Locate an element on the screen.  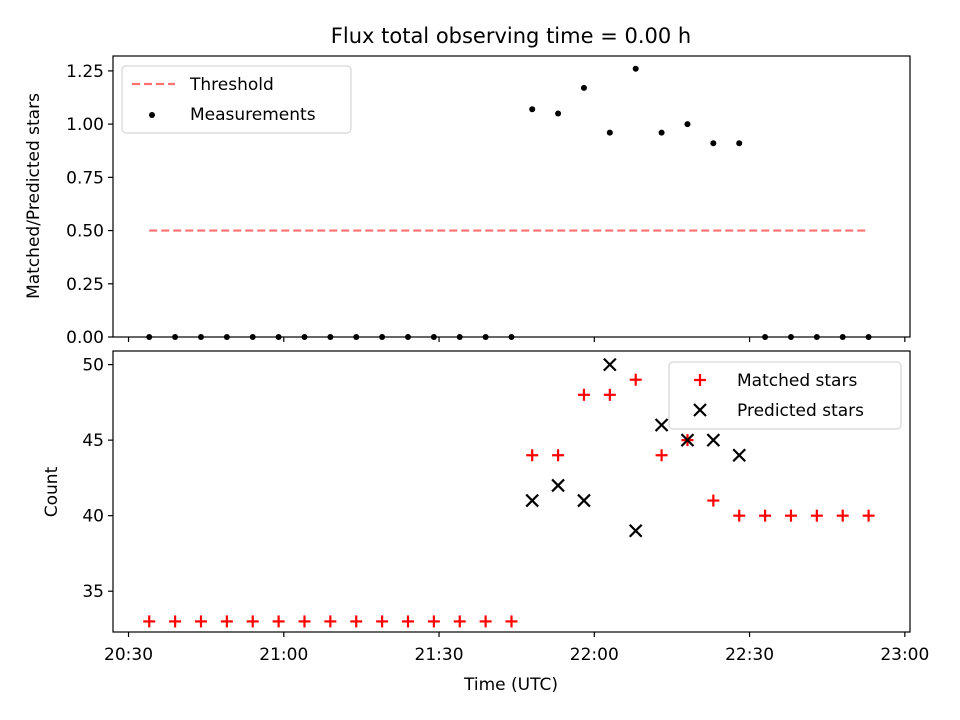
legend-matched-swatch is located at coordinates (700, 380).